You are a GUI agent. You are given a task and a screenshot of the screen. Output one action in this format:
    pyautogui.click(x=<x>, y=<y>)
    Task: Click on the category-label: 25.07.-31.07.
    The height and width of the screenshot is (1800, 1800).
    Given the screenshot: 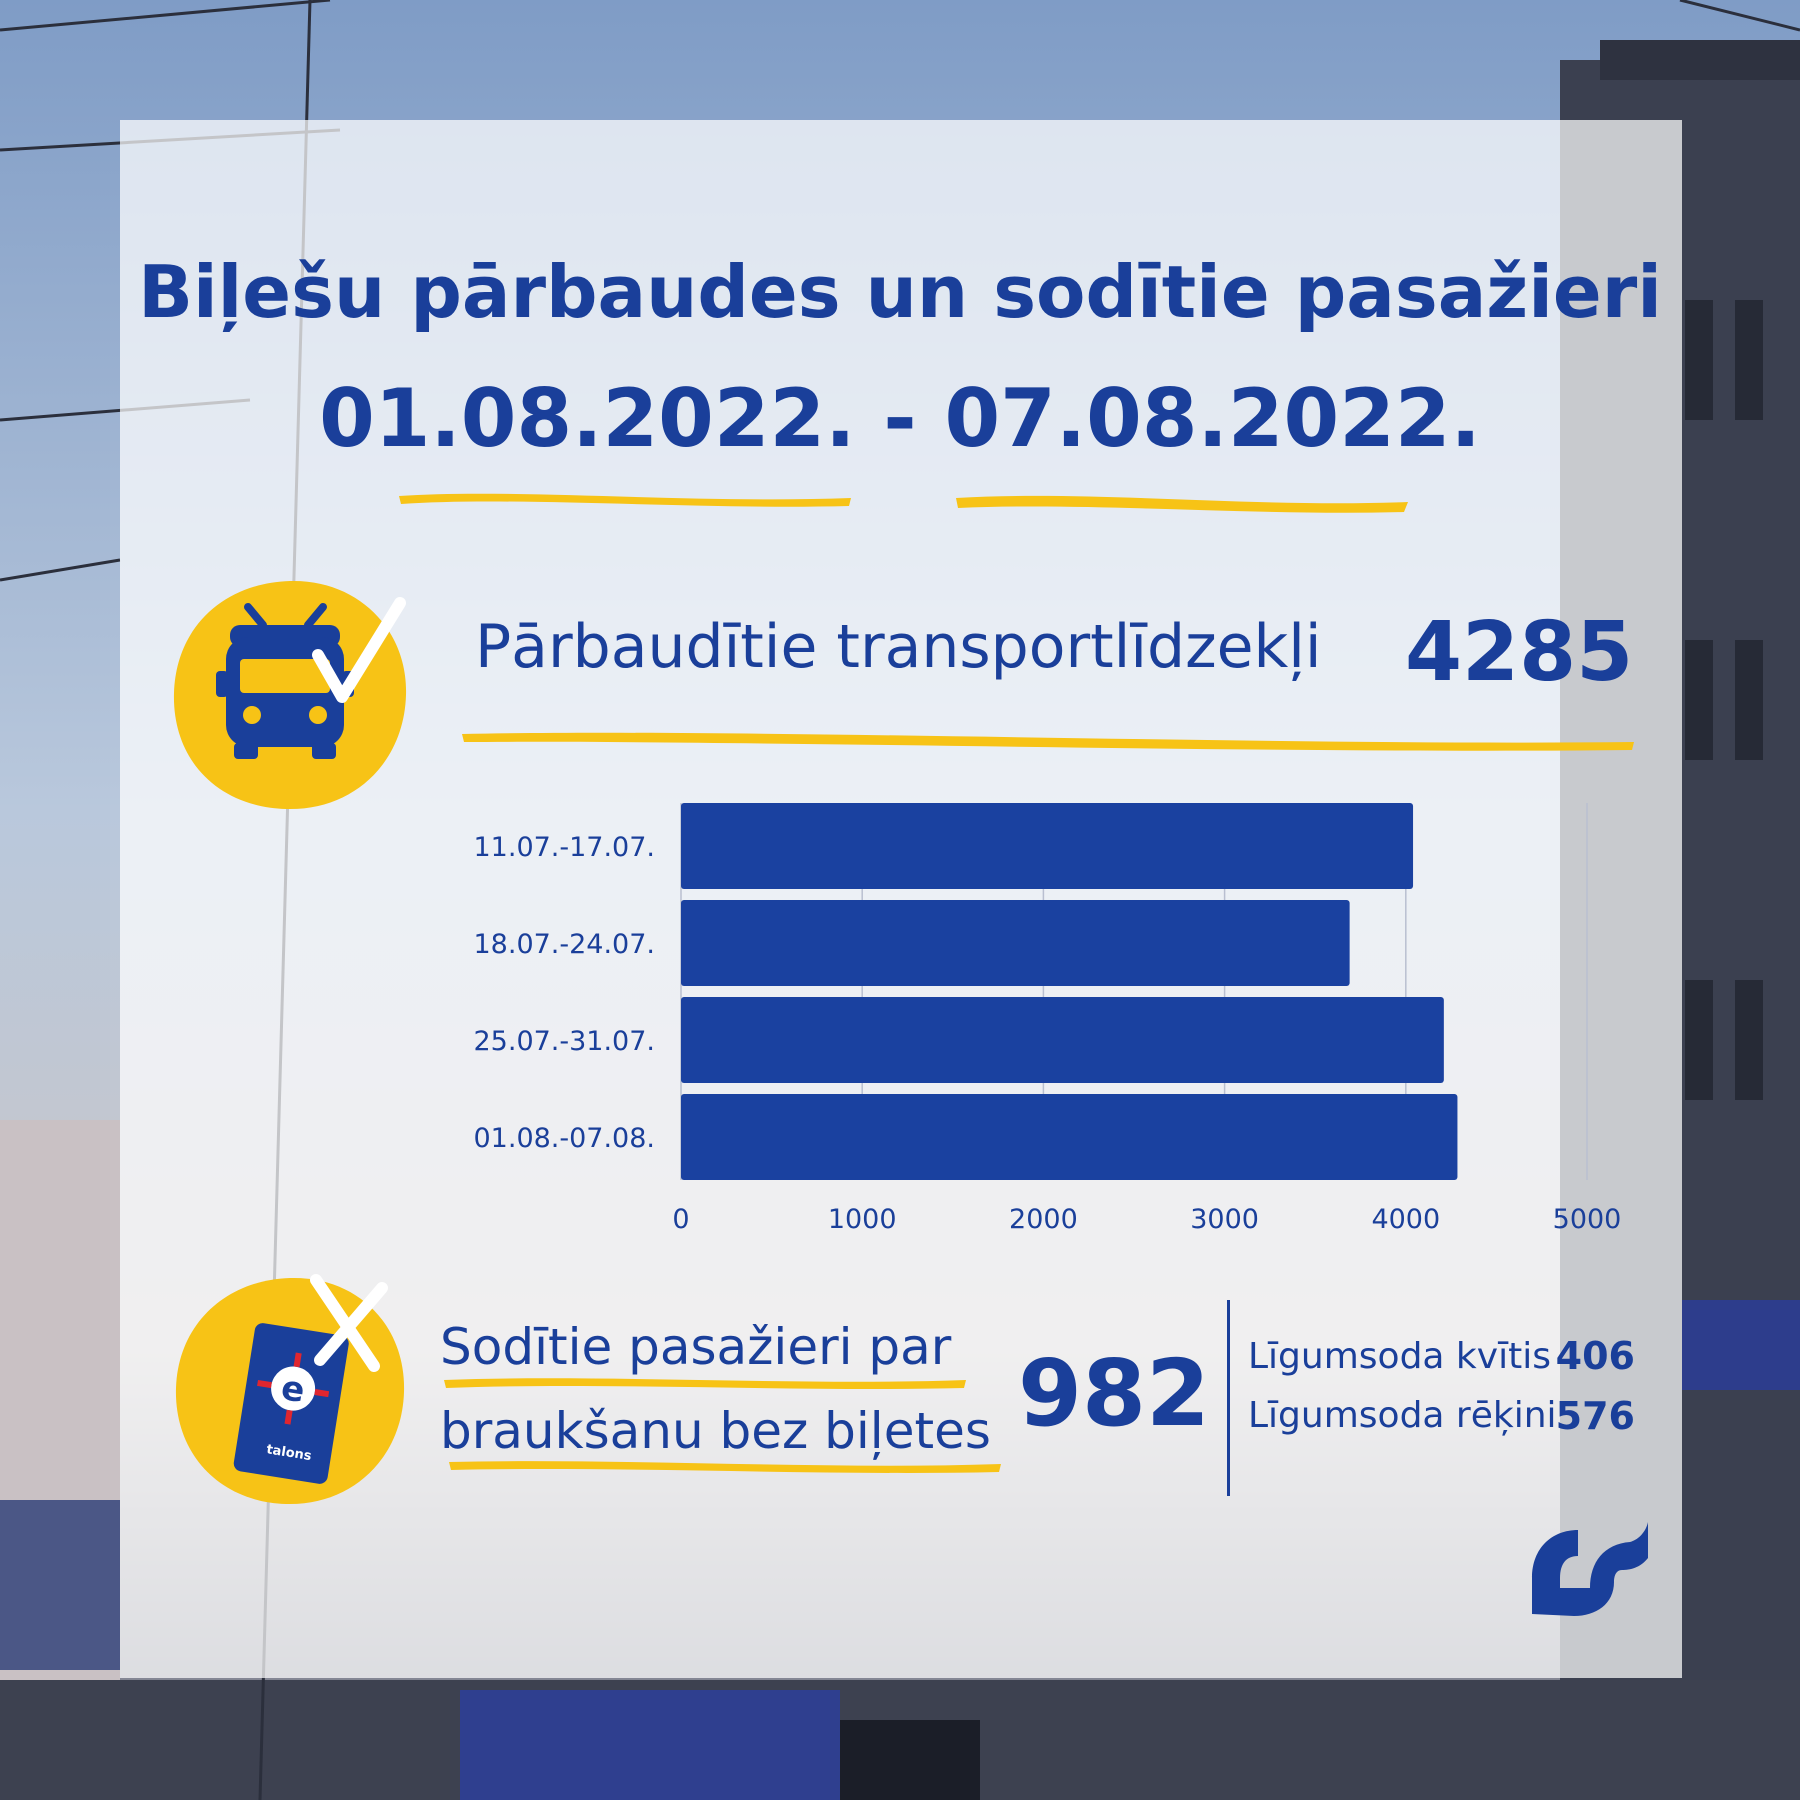 What is the action you would take?
    pyautogui.click(x=565, y=1041)
    